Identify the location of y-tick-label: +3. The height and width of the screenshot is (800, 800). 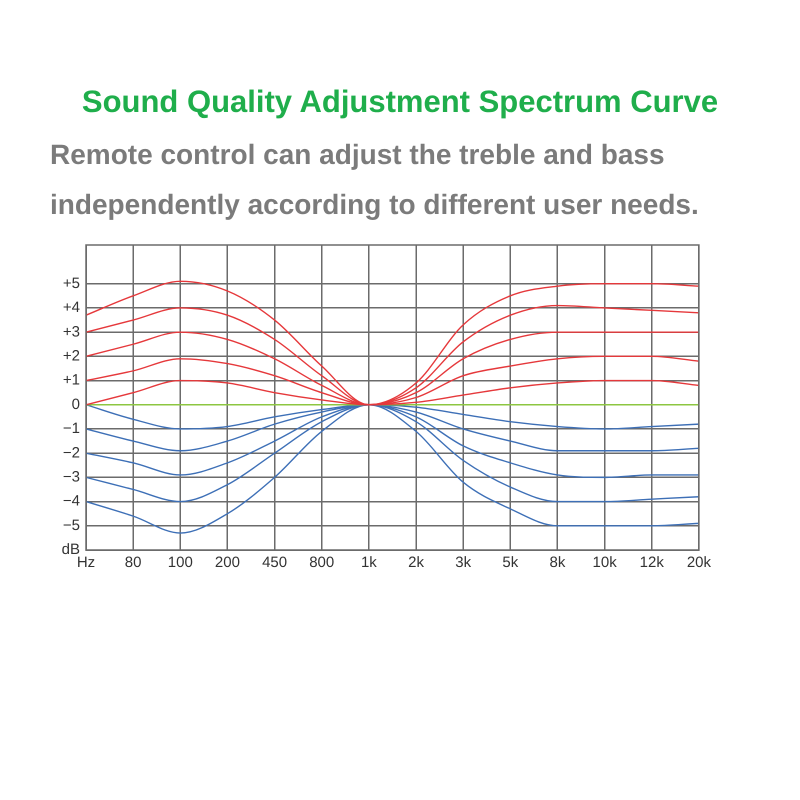
(71, 331).